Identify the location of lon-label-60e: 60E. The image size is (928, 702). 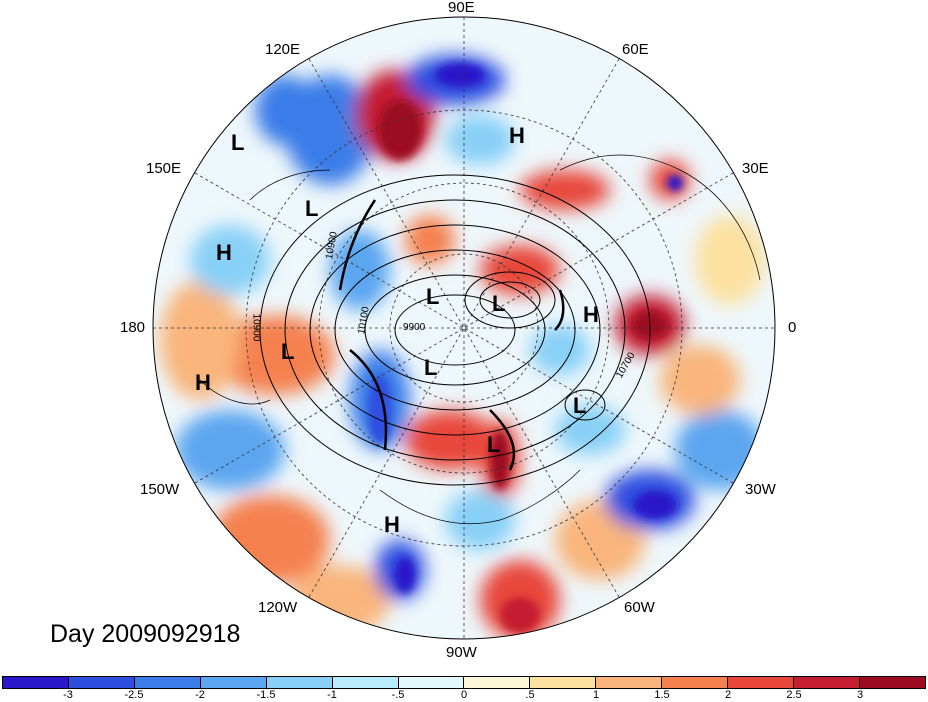
(635, 49).